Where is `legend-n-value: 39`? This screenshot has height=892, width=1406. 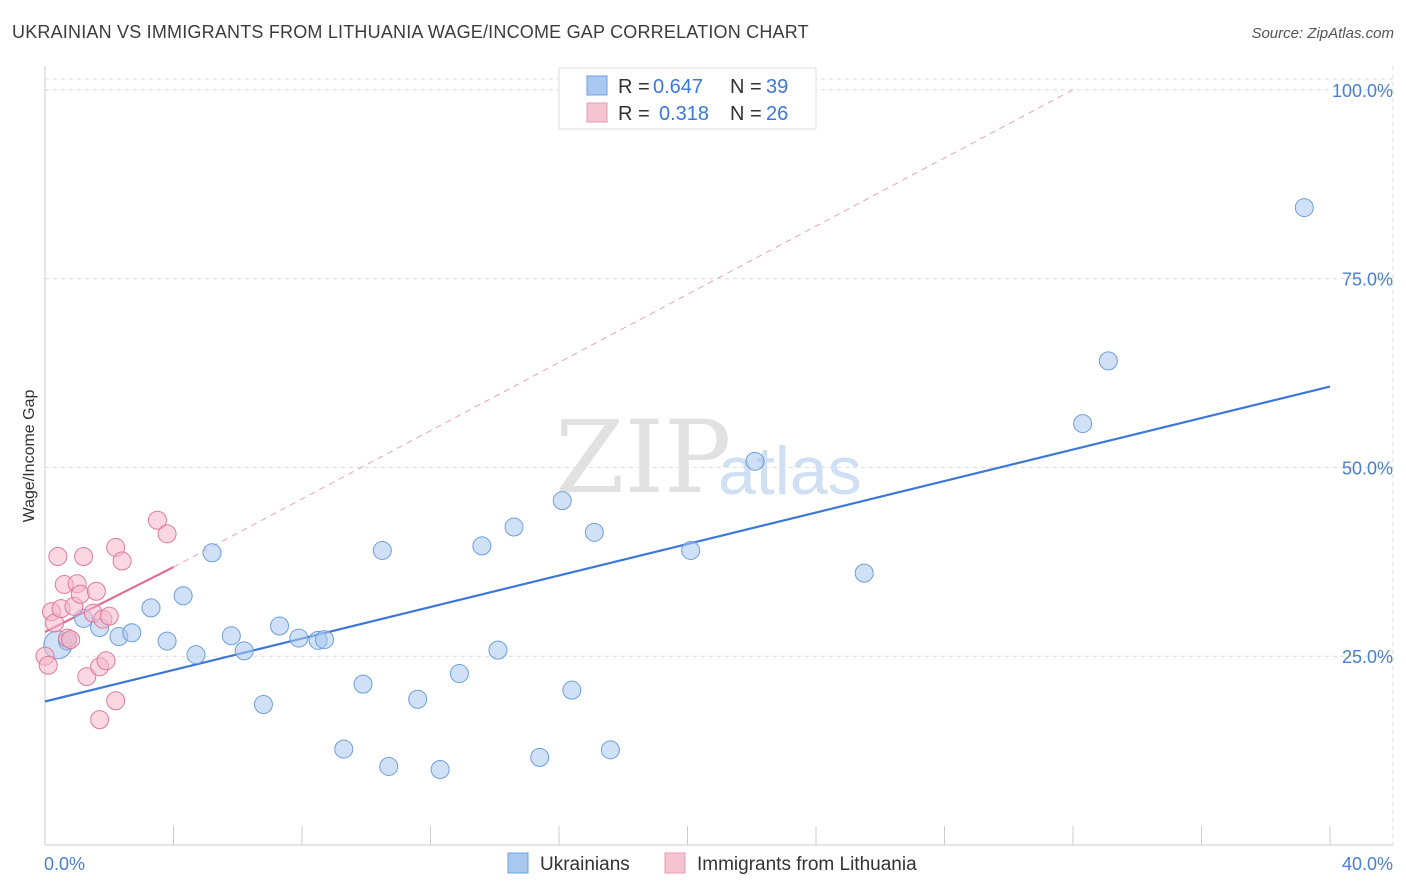
legend-n-value: 39 is located at coordinates (777, 87).